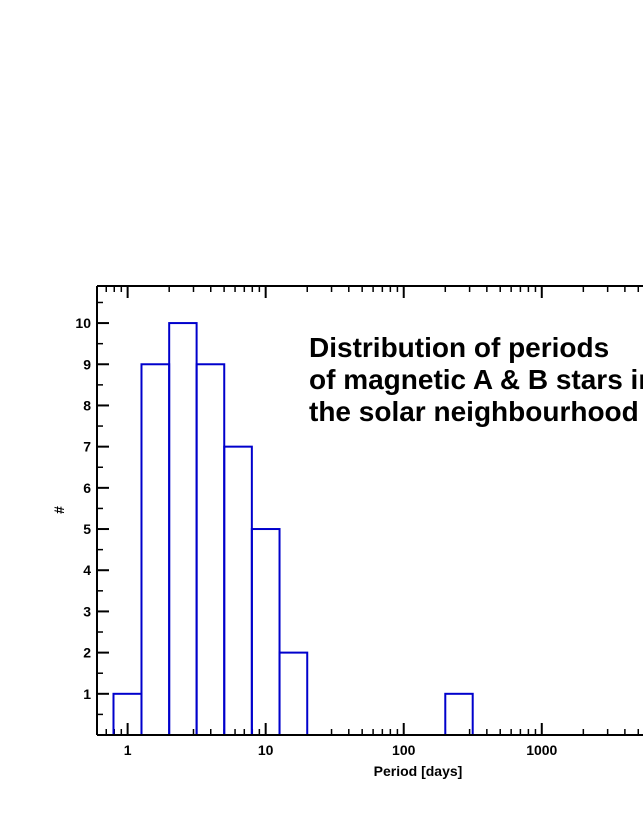 This screenshot has height=832, width=643. I want to click on y-tick-label: 10, so click(83, 323).